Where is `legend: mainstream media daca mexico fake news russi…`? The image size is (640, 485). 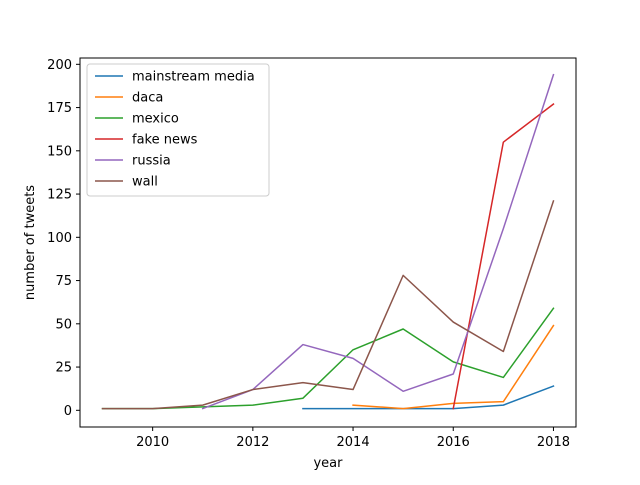
legend: mainstream media daca mexico fake news russi… is located at coordinates (178, 130).